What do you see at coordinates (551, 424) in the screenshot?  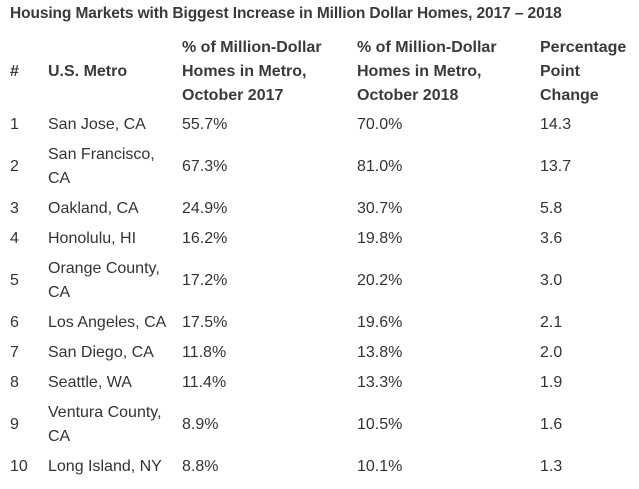 I see `cell-change: 1.6` at bounding box center [551, 424].